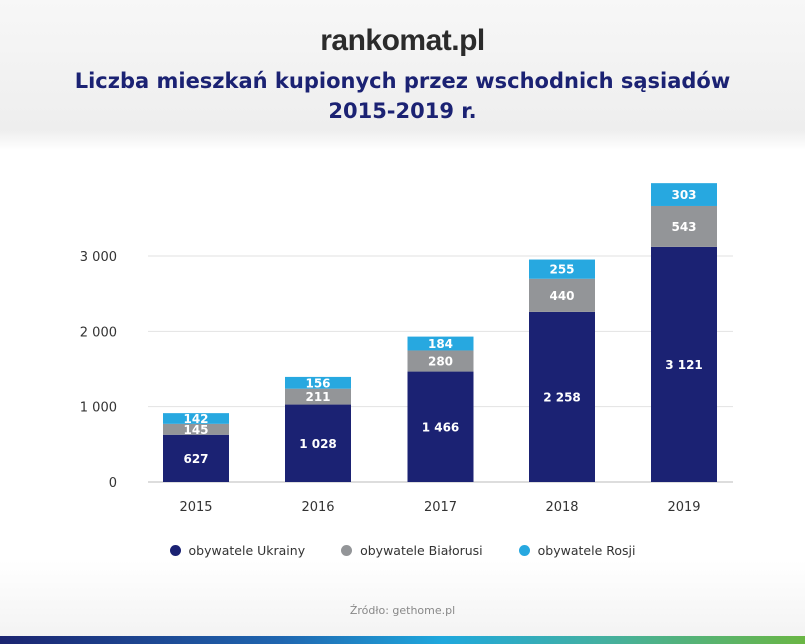 The height and width of the screenshot is (644, 805). What do you see at coordinates (683, 507) in the screenshot?
I see `x-tick-label: 2019` at bounding box center [683, 507].